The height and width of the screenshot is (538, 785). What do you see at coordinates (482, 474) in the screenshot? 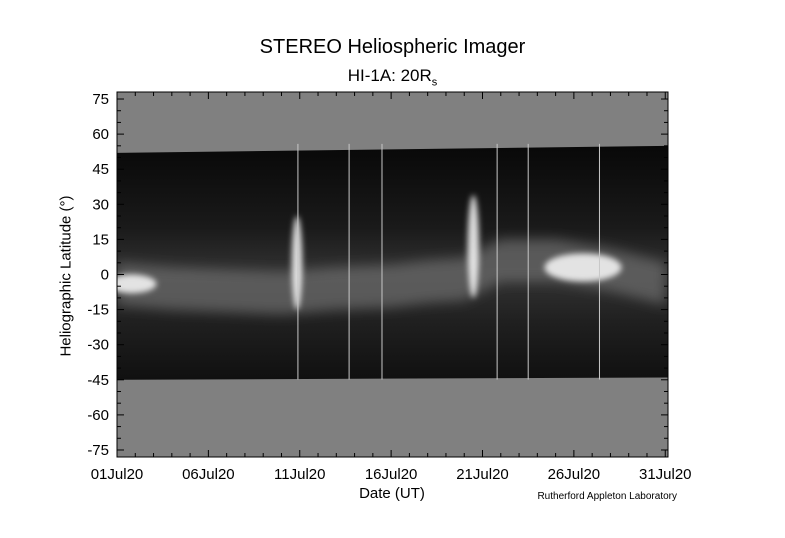
I see `x-tick-label: 21Jul20` at bounding box center [482, 474].